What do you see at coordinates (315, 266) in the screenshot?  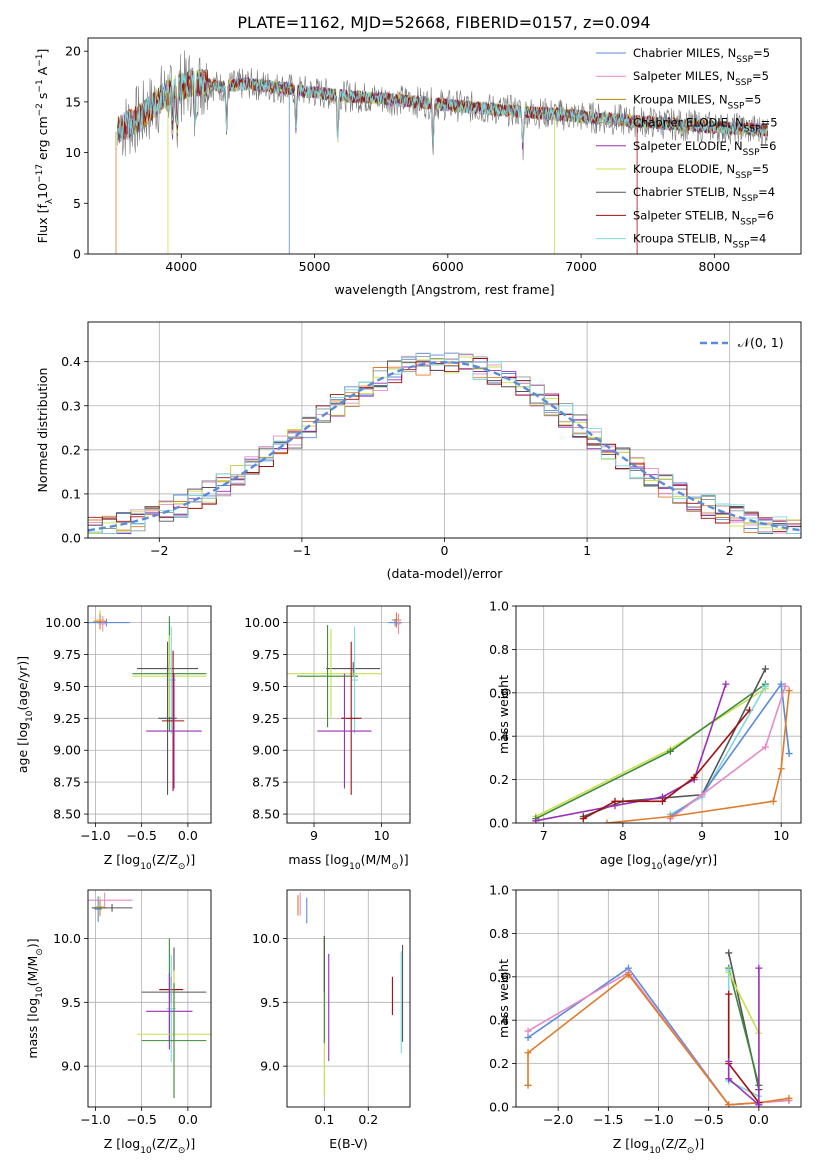 I see `x-tick-label: 5000` at bounding box center [315, 266].